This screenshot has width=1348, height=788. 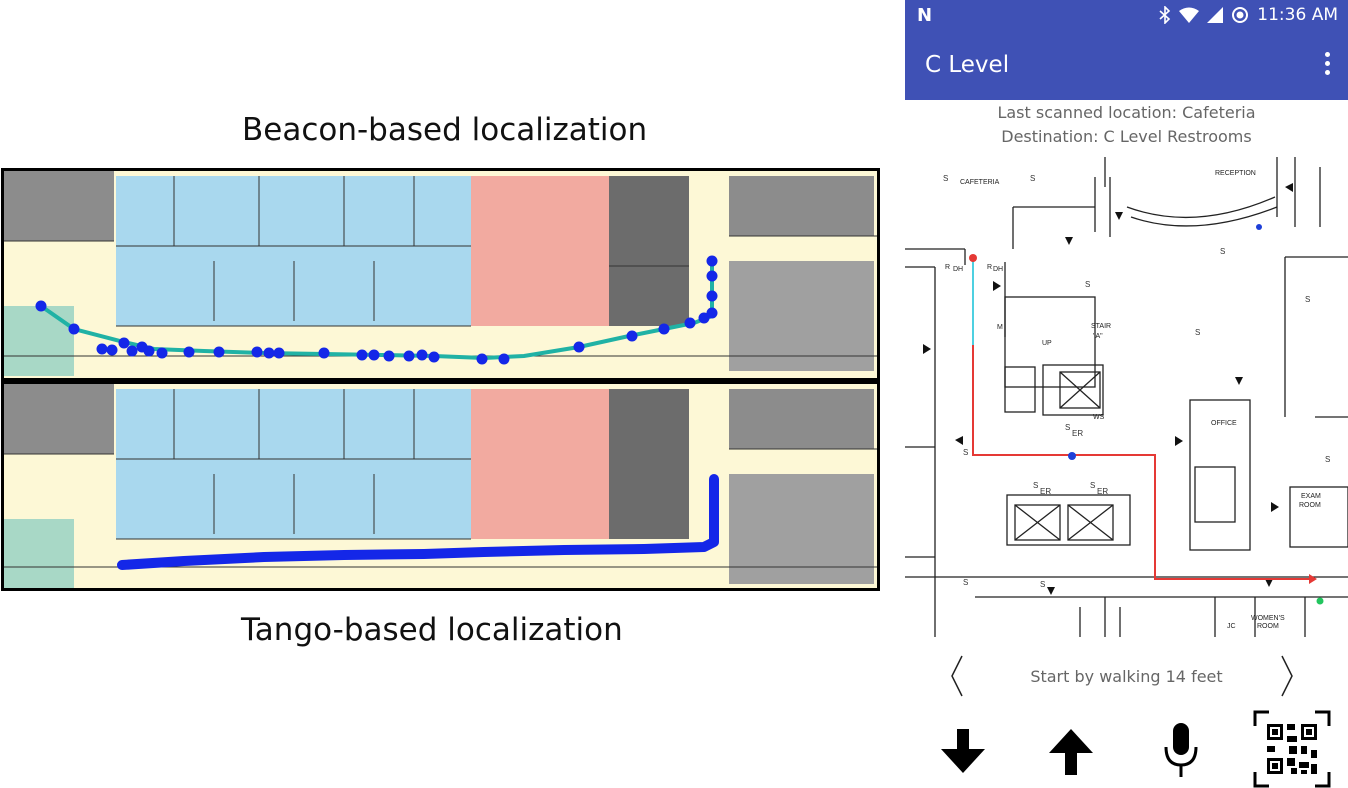 What do you see at coordinates (1181, 750) in the screenshot?
I see `microphone-icon` at bounding box center [1181, 750].